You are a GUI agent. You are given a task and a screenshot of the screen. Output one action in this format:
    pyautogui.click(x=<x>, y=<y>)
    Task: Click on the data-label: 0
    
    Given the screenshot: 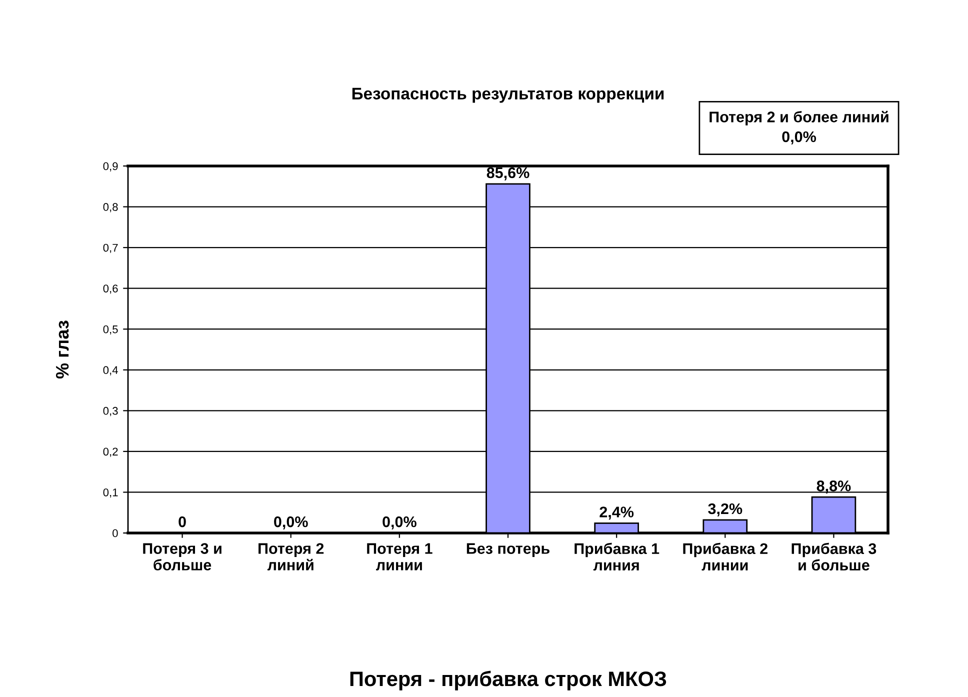 What is the action you would take?
    pyautogui.click(x=182, y=522)
    